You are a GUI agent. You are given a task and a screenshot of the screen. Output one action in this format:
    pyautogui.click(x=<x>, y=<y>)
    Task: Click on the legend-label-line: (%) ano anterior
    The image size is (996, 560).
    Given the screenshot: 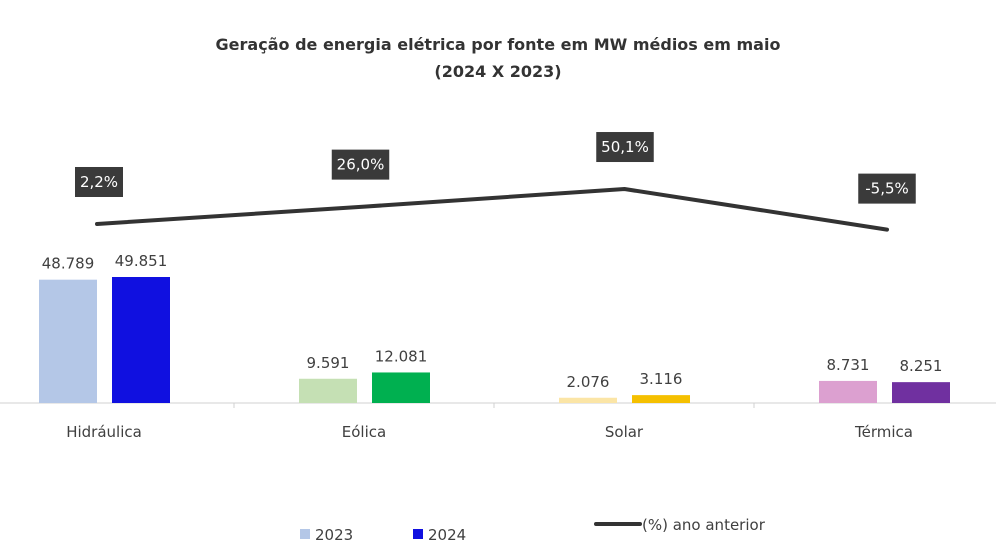 What is the action you would take?
    pyautogui.click(x=704, y=525)
    